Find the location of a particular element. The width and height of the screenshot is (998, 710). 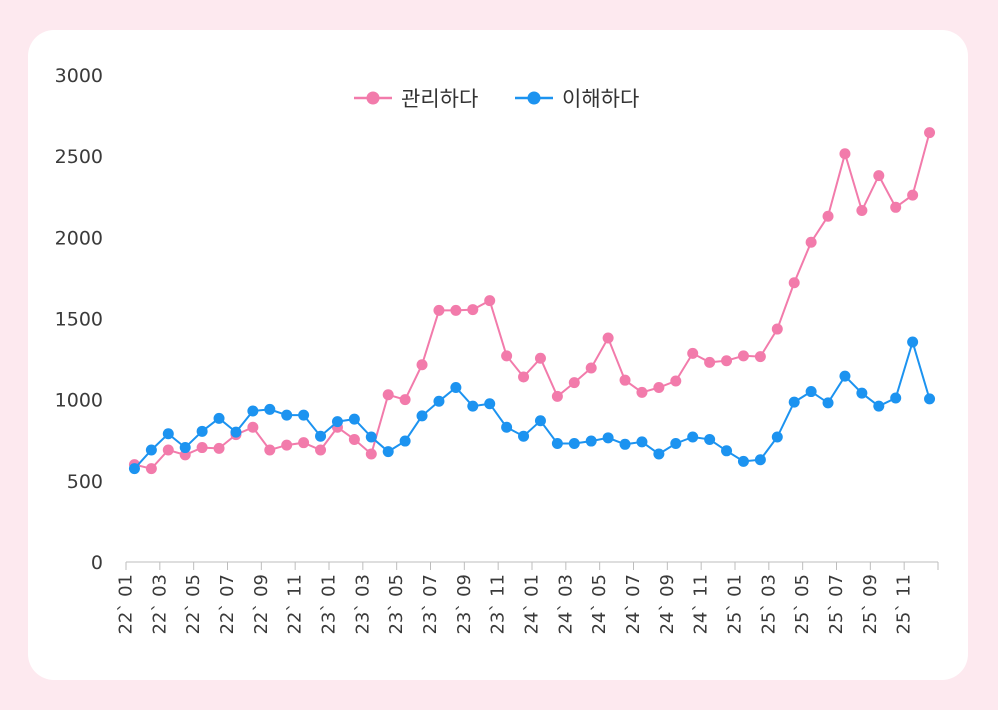

x-tick-label: 25` 09 is located at coordinates (870, 604).